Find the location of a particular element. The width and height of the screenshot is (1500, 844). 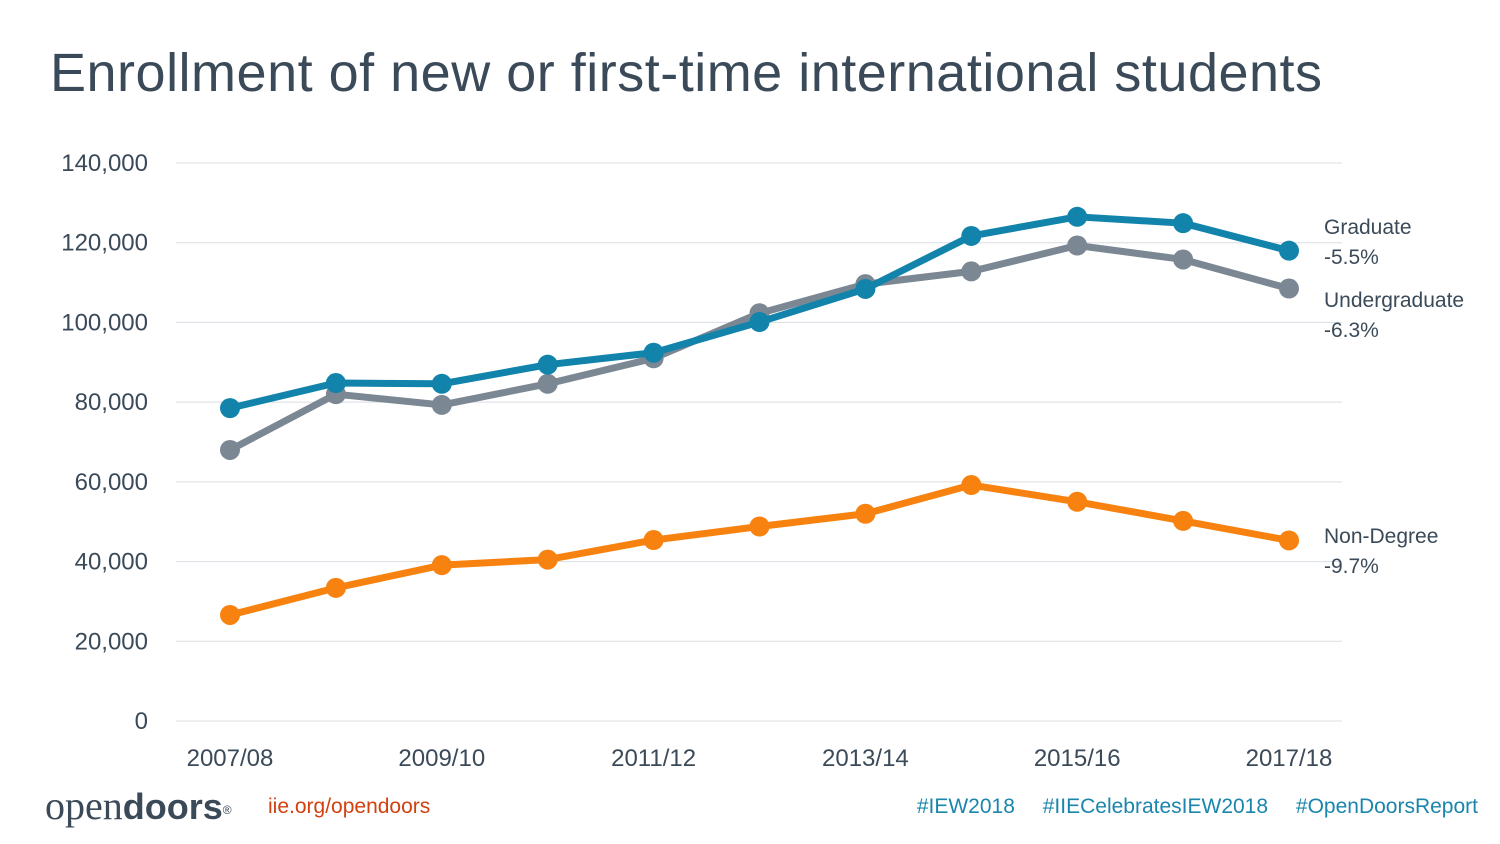

x-tick-label: 2009/10 is located at coordinates (441, 758).